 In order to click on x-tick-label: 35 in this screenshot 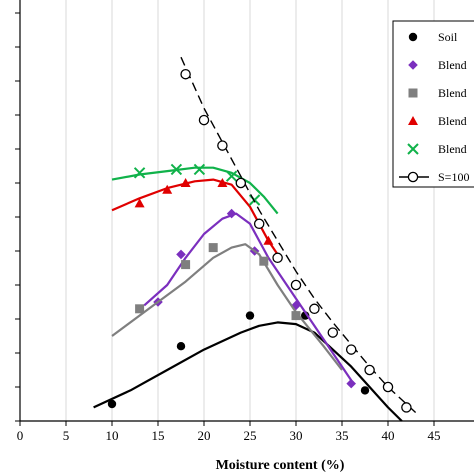, I will do `click(342, 435)`.